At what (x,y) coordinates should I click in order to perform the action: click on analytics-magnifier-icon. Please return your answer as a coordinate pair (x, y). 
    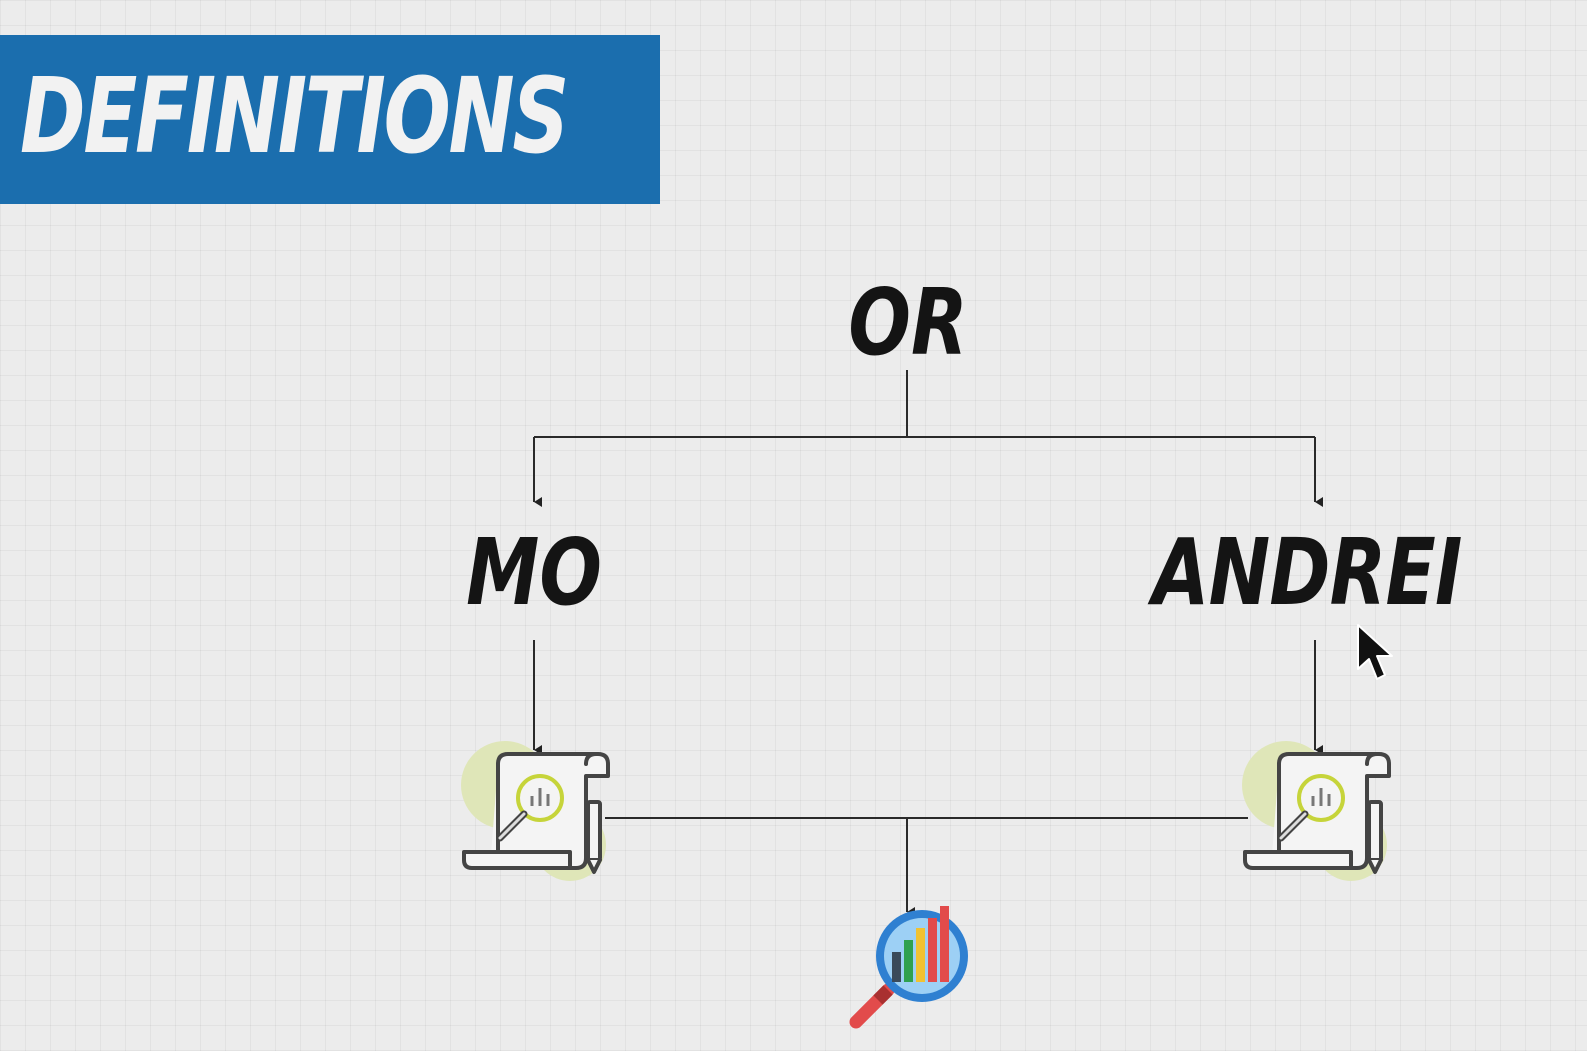
    Looking at the image, I should click on (908, 967).